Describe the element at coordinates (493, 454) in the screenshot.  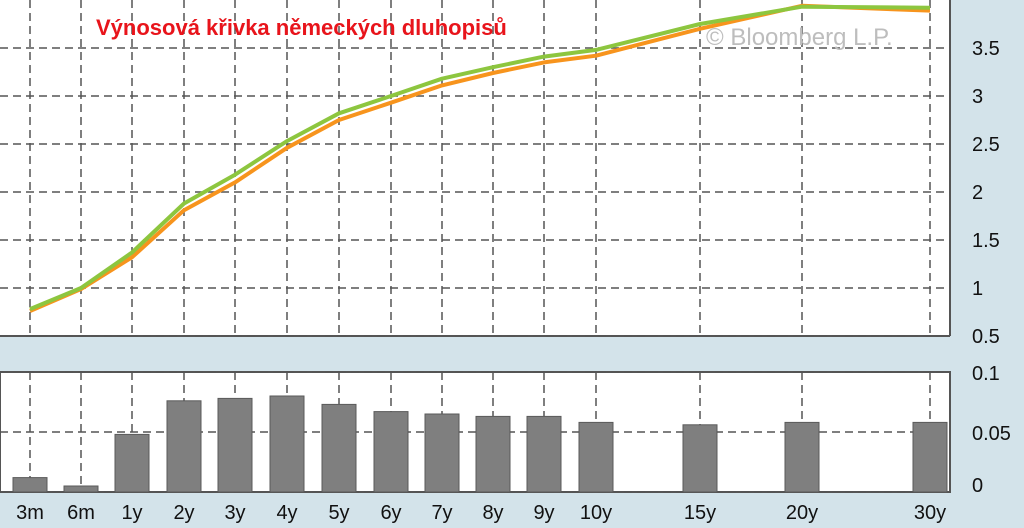
I see `bar-8y` at that location.